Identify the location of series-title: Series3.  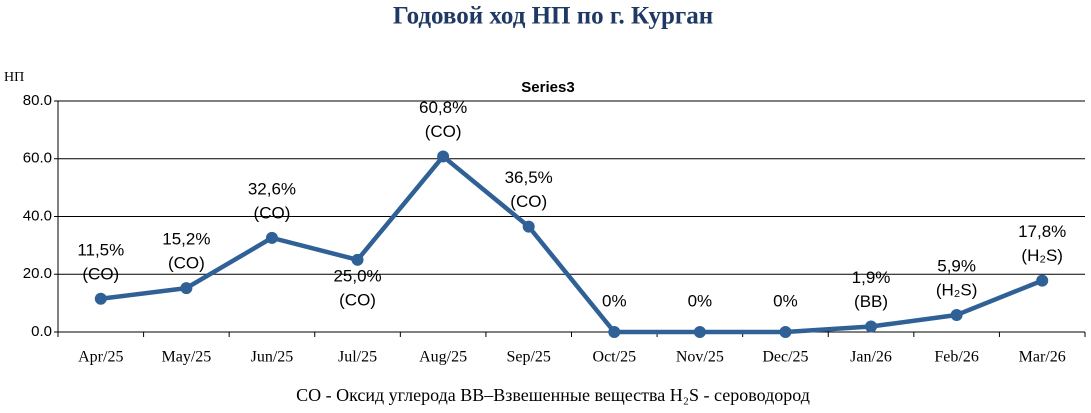
(547, 87).